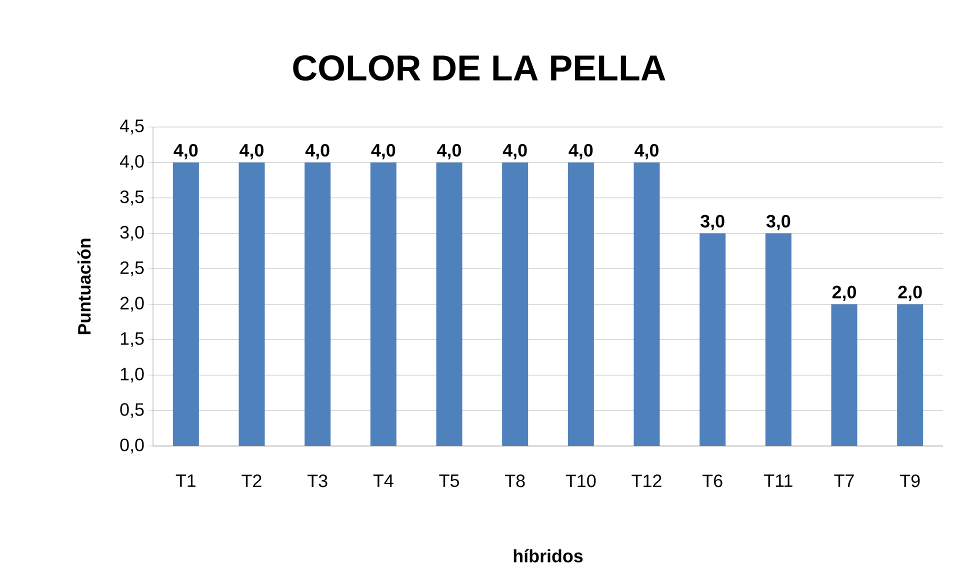 Image resolution: width=958 pixels, height=584 pixels. I want to click on x-tick-label: T5, so click(449, 481).